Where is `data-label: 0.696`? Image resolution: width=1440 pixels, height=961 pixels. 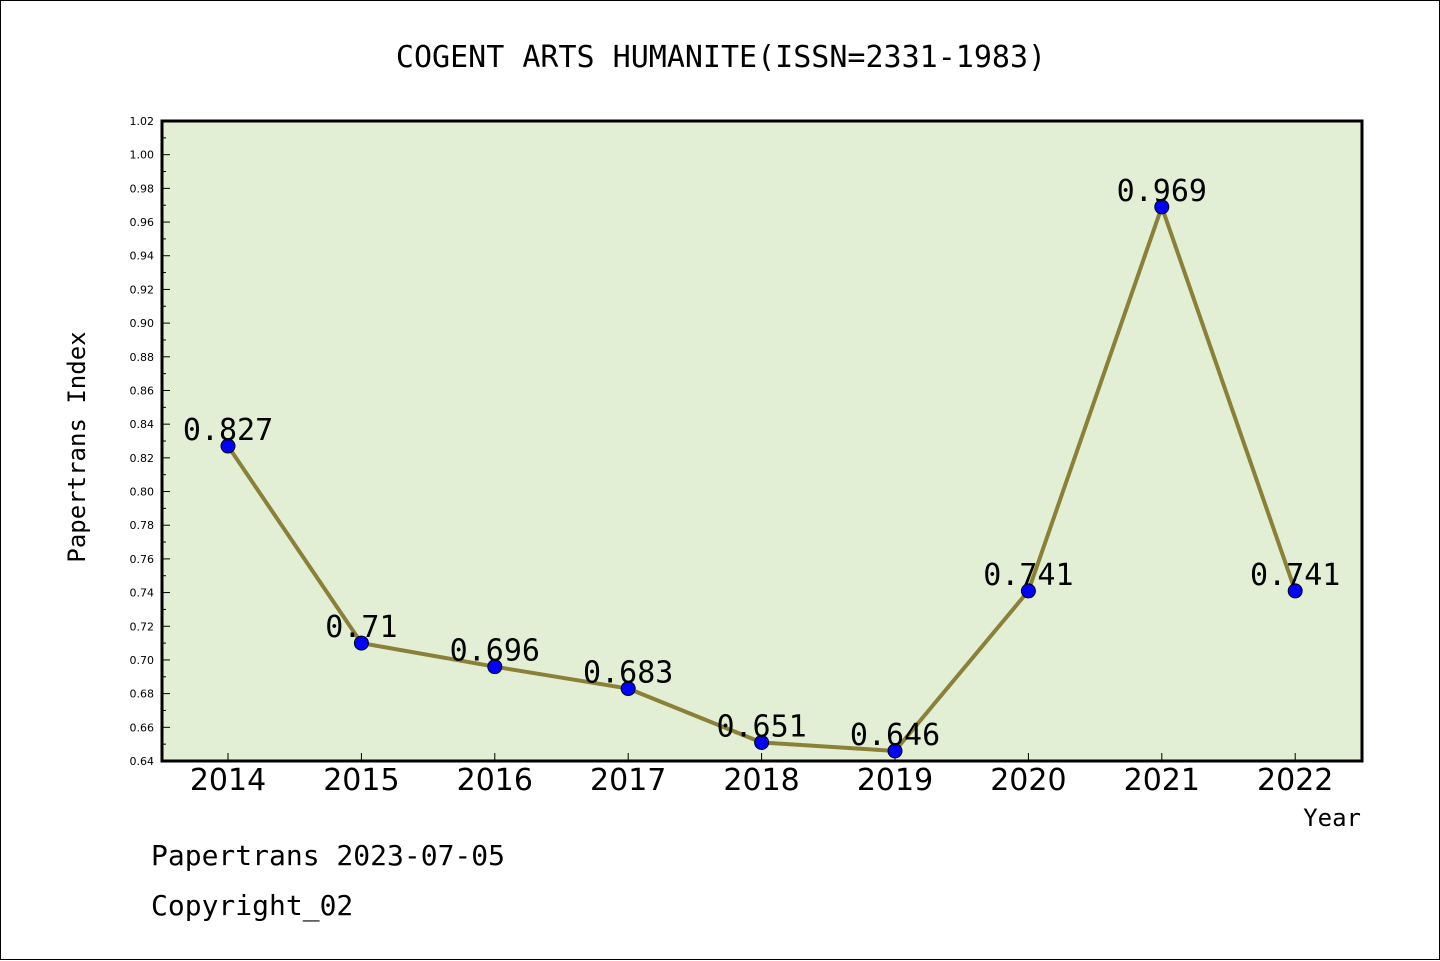
data-label: 0.696 is located at coordinates (495, 651).